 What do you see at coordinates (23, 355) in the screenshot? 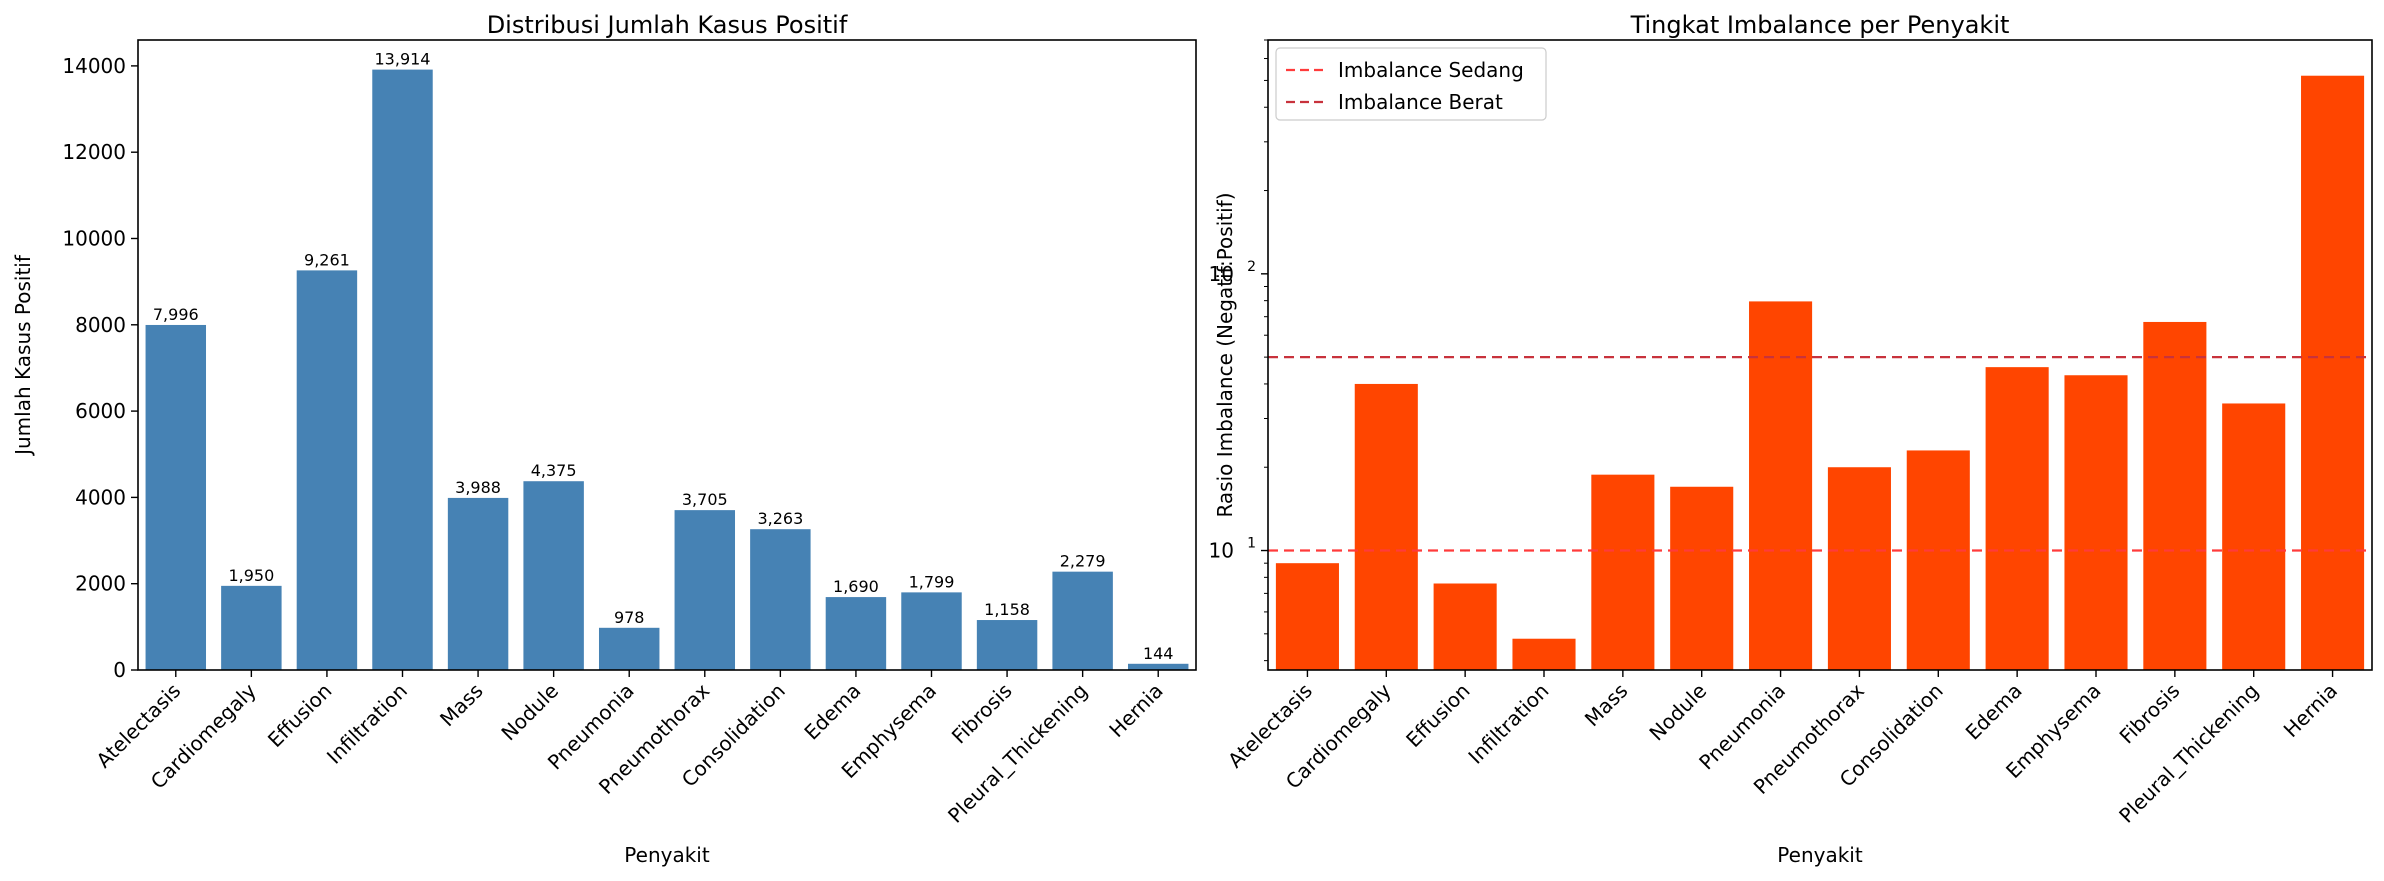
I see `left-y-axis-label: Jumlah Kasus Positif` at bounding box center [23, 355].